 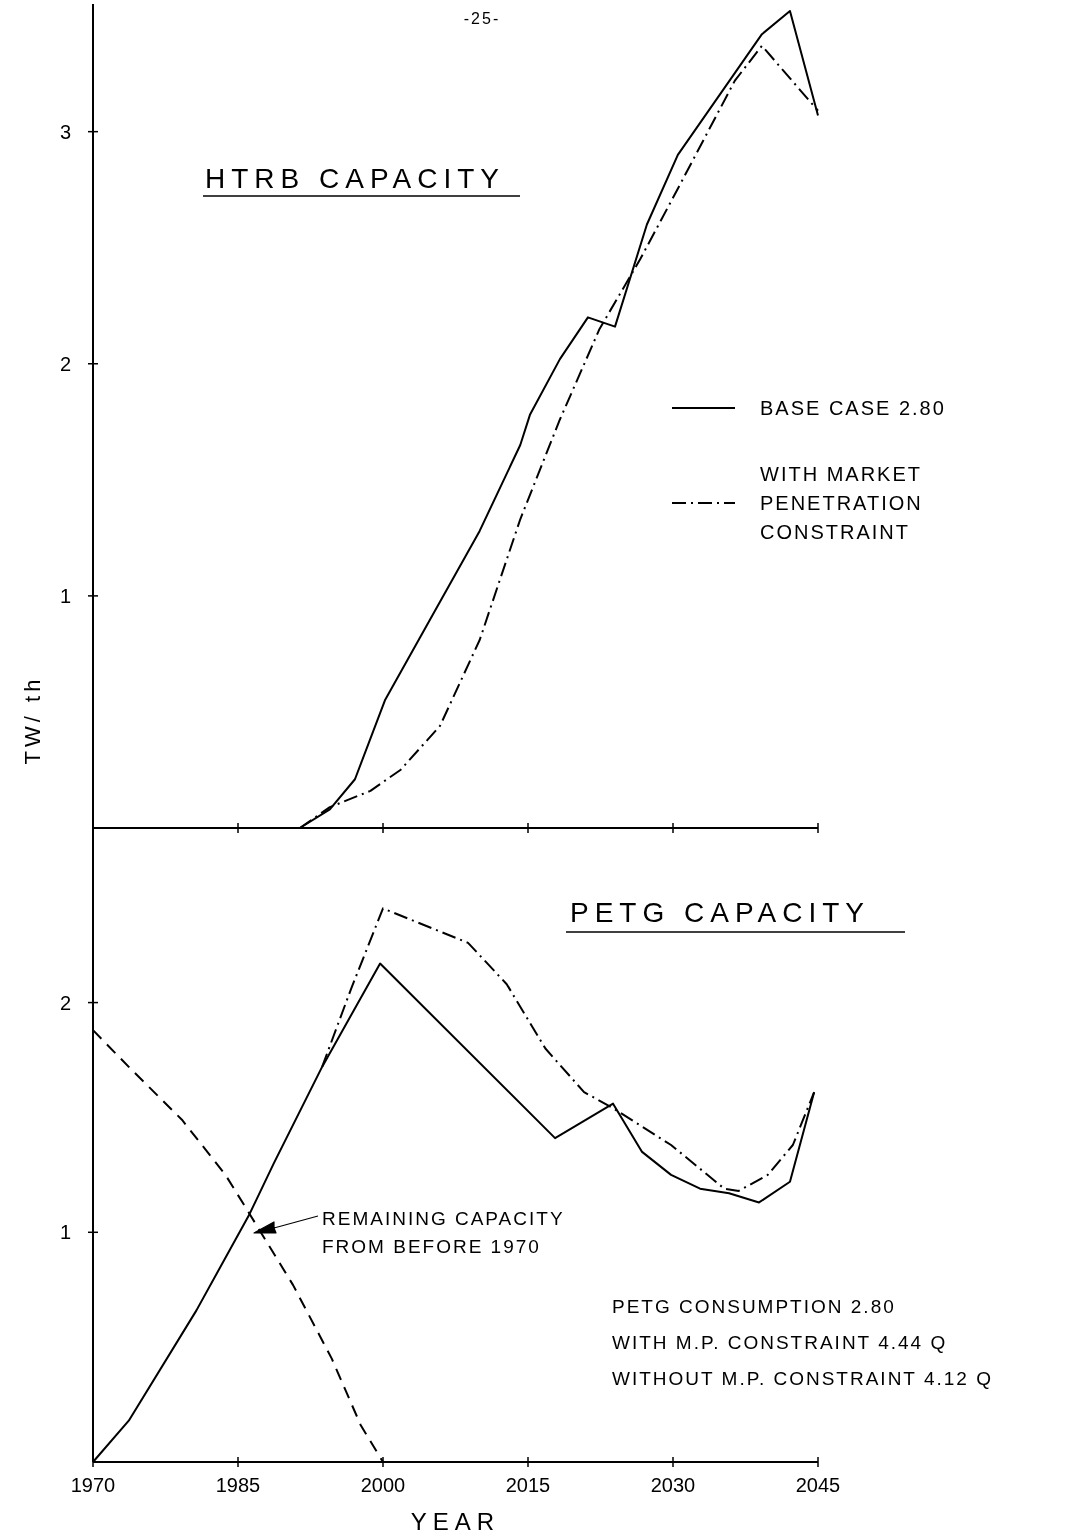 What do you see at coordinates (355, 178) in the screenshot?
I see `text: HTRB CAPACITY` at bounding box center [355, 178].